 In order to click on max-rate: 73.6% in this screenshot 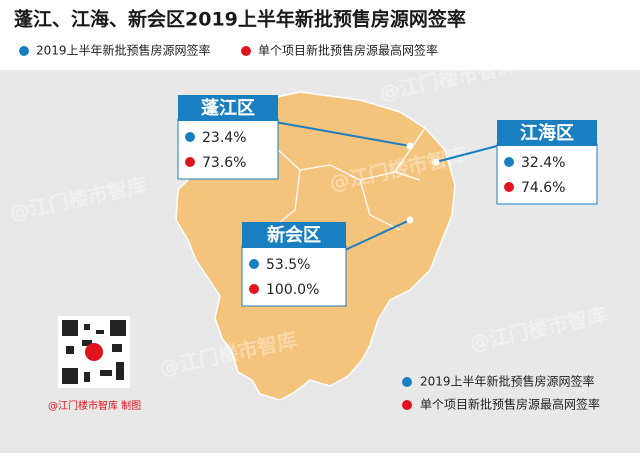, I will do `click(224, 163)`.